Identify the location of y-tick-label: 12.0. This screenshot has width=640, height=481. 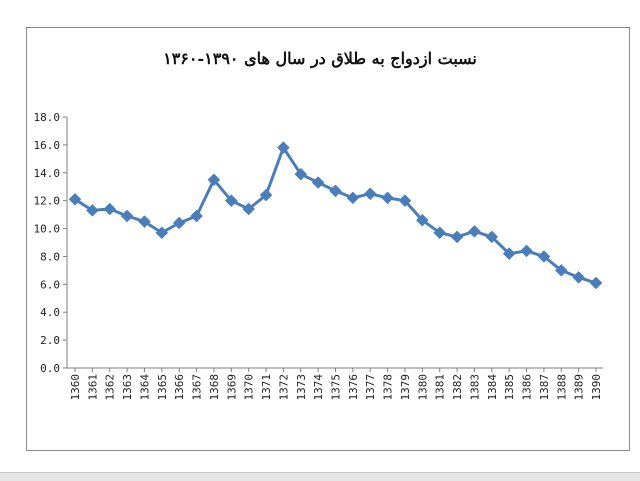
(47, 201).